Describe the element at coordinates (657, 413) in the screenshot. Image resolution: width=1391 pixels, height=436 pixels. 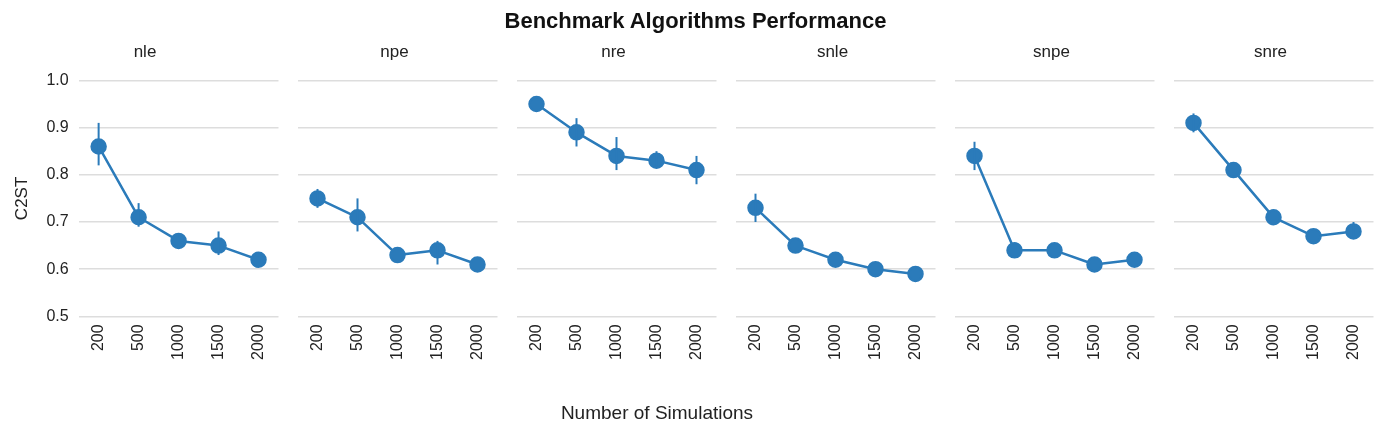
I see `x-axis-title: Number of Simulations` at that location.